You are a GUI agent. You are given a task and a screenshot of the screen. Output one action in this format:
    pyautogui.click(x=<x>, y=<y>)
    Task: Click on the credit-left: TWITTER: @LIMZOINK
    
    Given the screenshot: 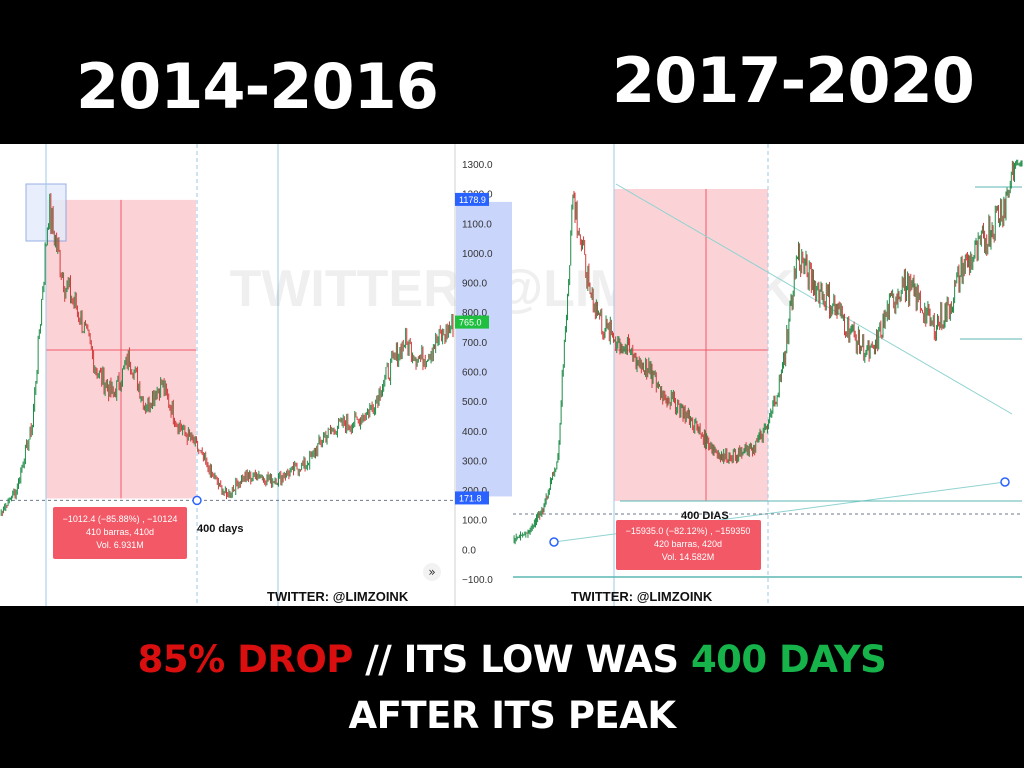 What is the action you would take?
    pyautogui.click(x=338, y=596)
    